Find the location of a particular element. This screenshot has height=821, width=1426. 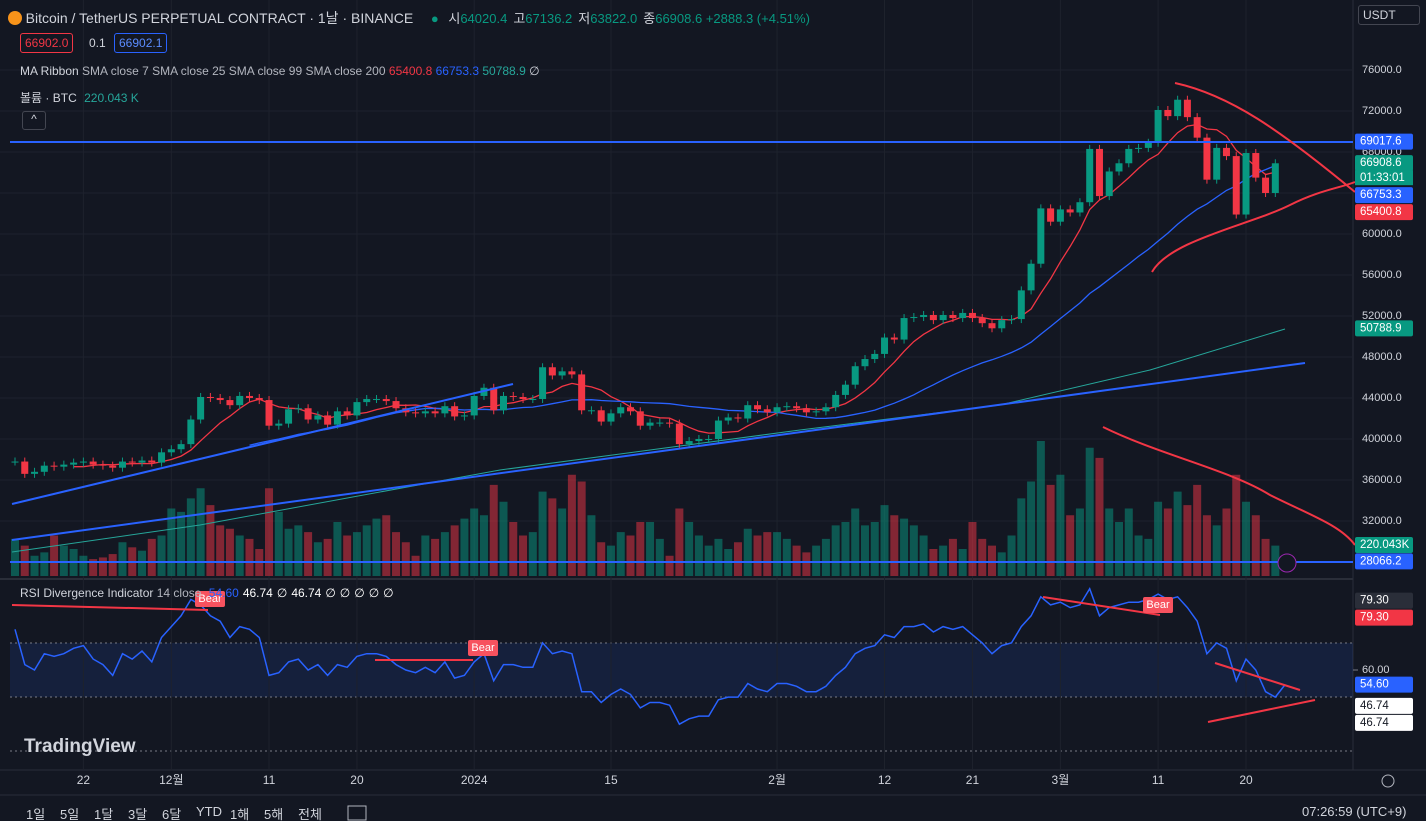

ma-value: 50788.9 is located at coordinates (504, 71).